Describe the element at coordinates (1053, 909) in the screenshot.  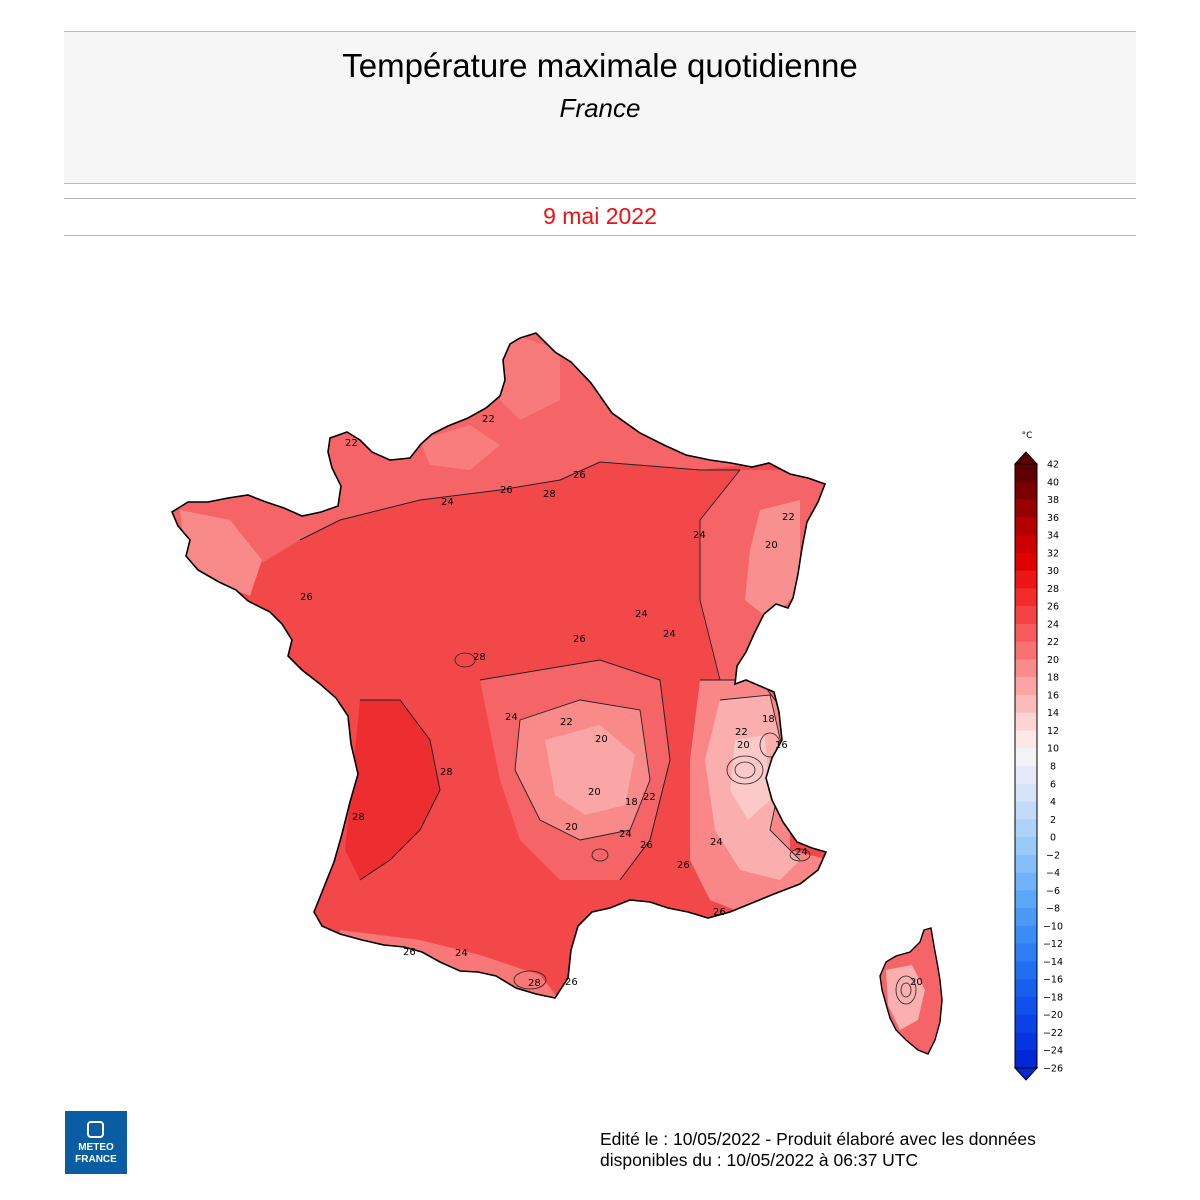
I see `legend-tick-label: −8` at that location.